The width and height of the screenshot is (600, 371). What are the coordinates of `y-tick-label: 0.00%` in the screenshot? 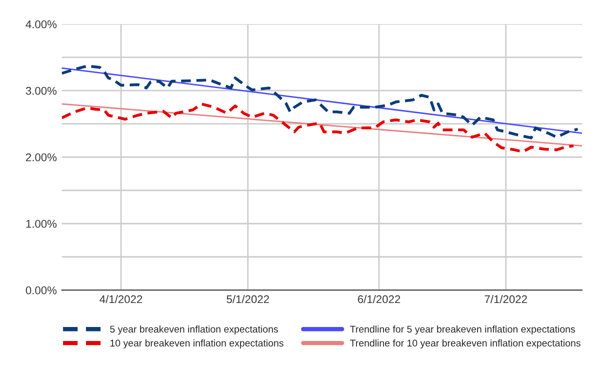 It's located at (41, 290).